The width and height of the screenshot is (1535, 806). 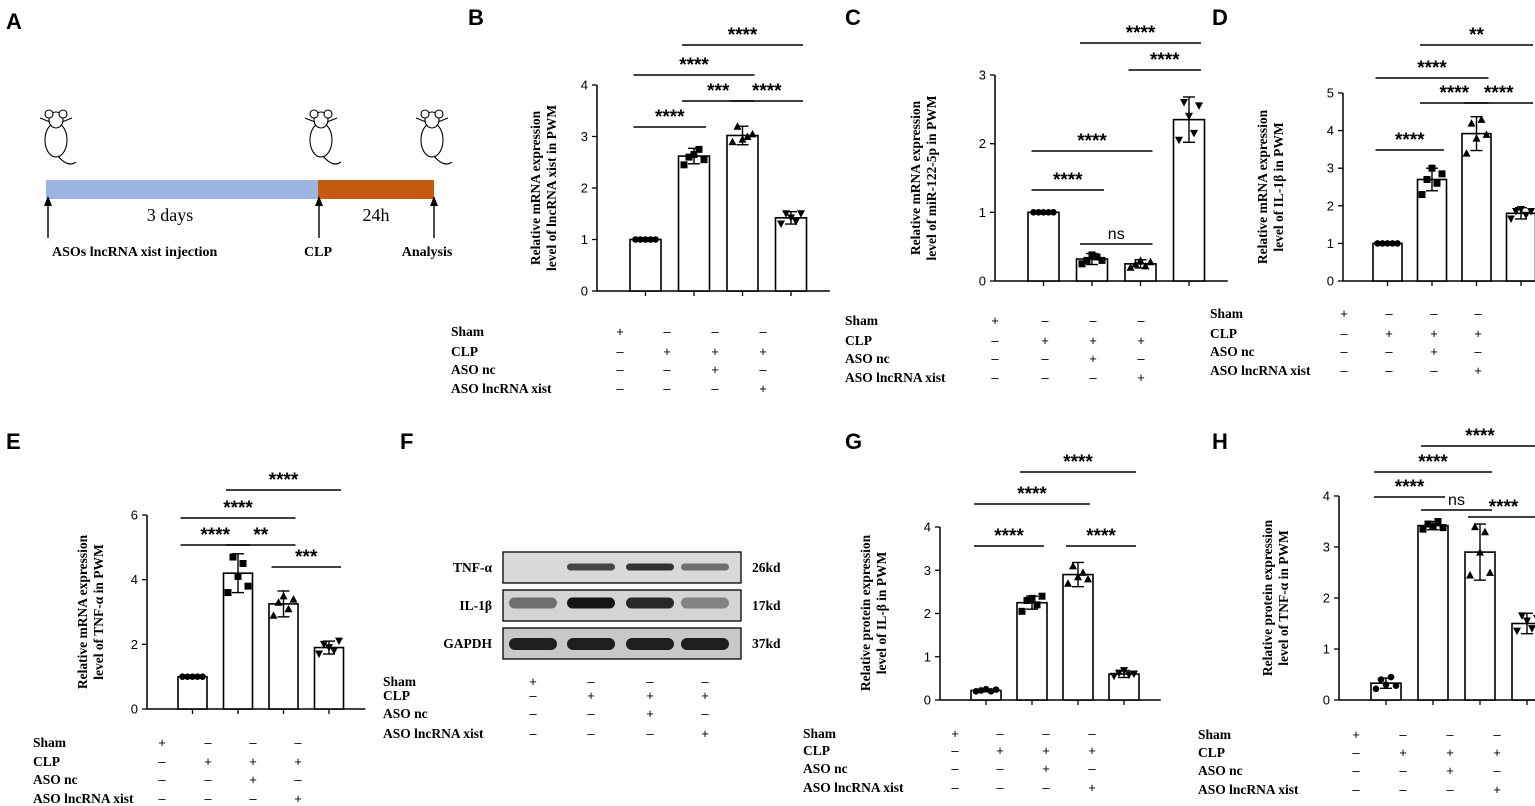 What do you see at coordinates (434, 201) in the screenshot?
I see `arrow-analysis-icon` at bounding box center [434, 201].